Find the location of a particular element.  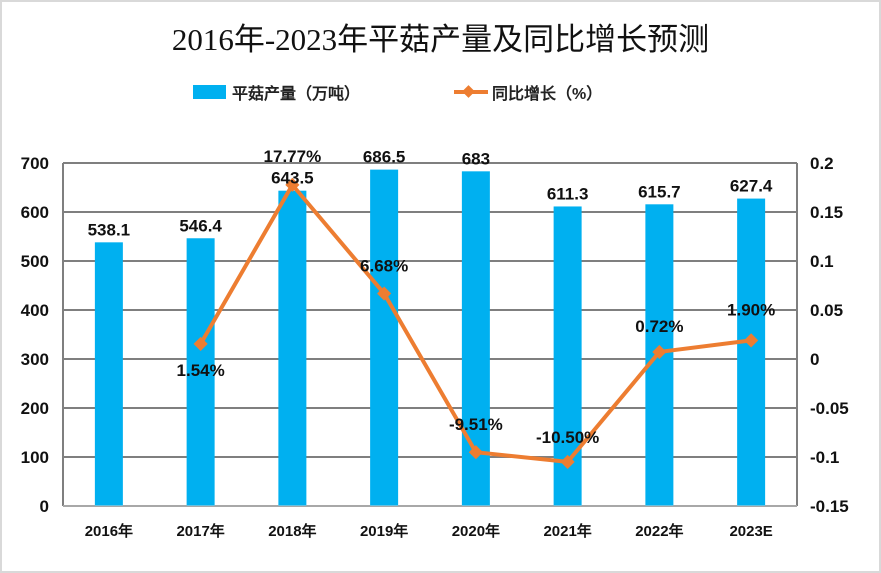

x-tick-label: 2021年 is located at coordinates (567, 531).